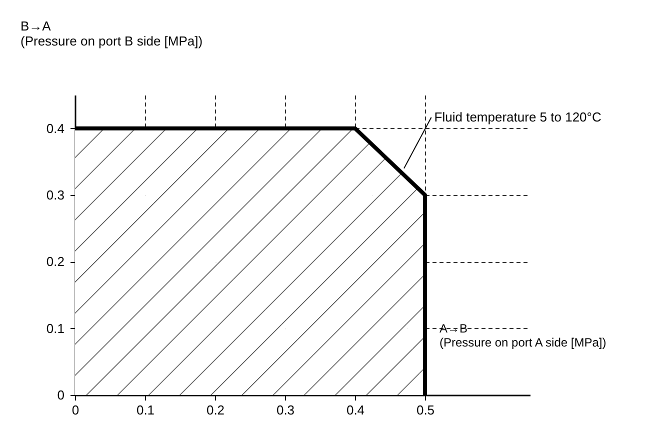 The image size is (653, 423). I want to click on y-tick-label: 0.3, so click(55, 195).